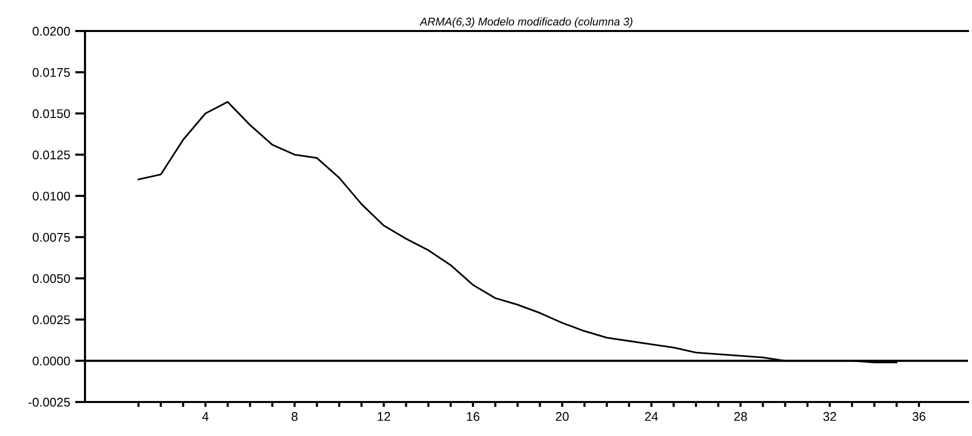  I want to click on x-tick-label: 4, so click(205, 416).